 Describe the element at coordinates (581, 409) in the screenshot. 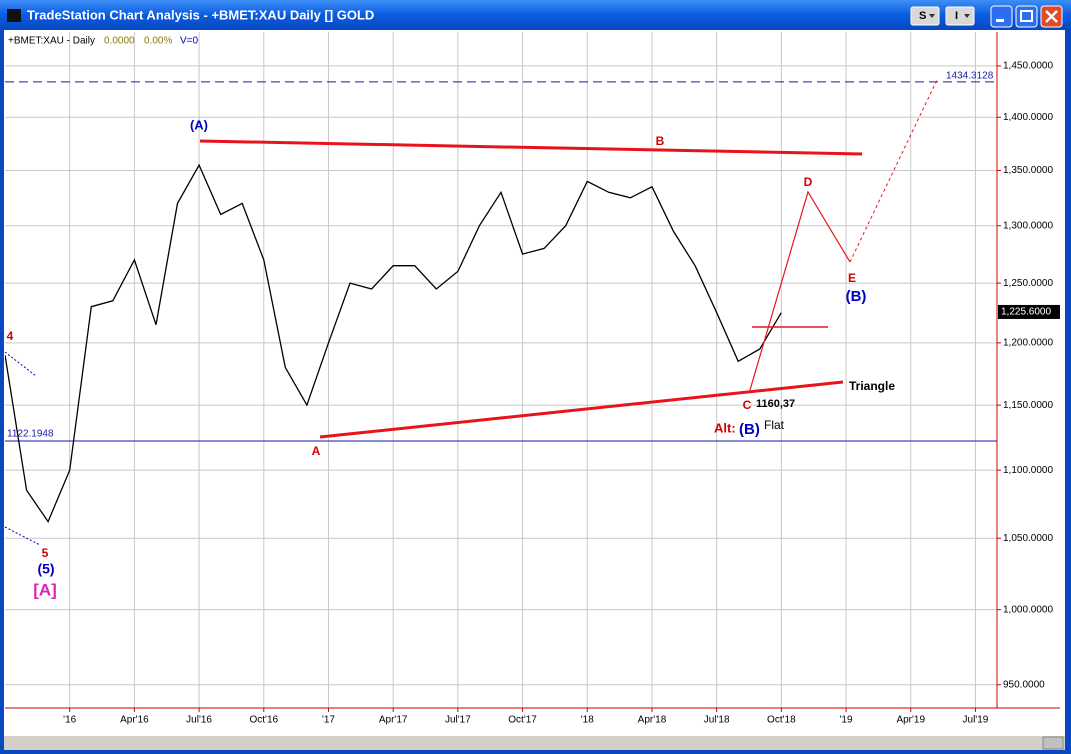

I see `lower-trendline` at that location.